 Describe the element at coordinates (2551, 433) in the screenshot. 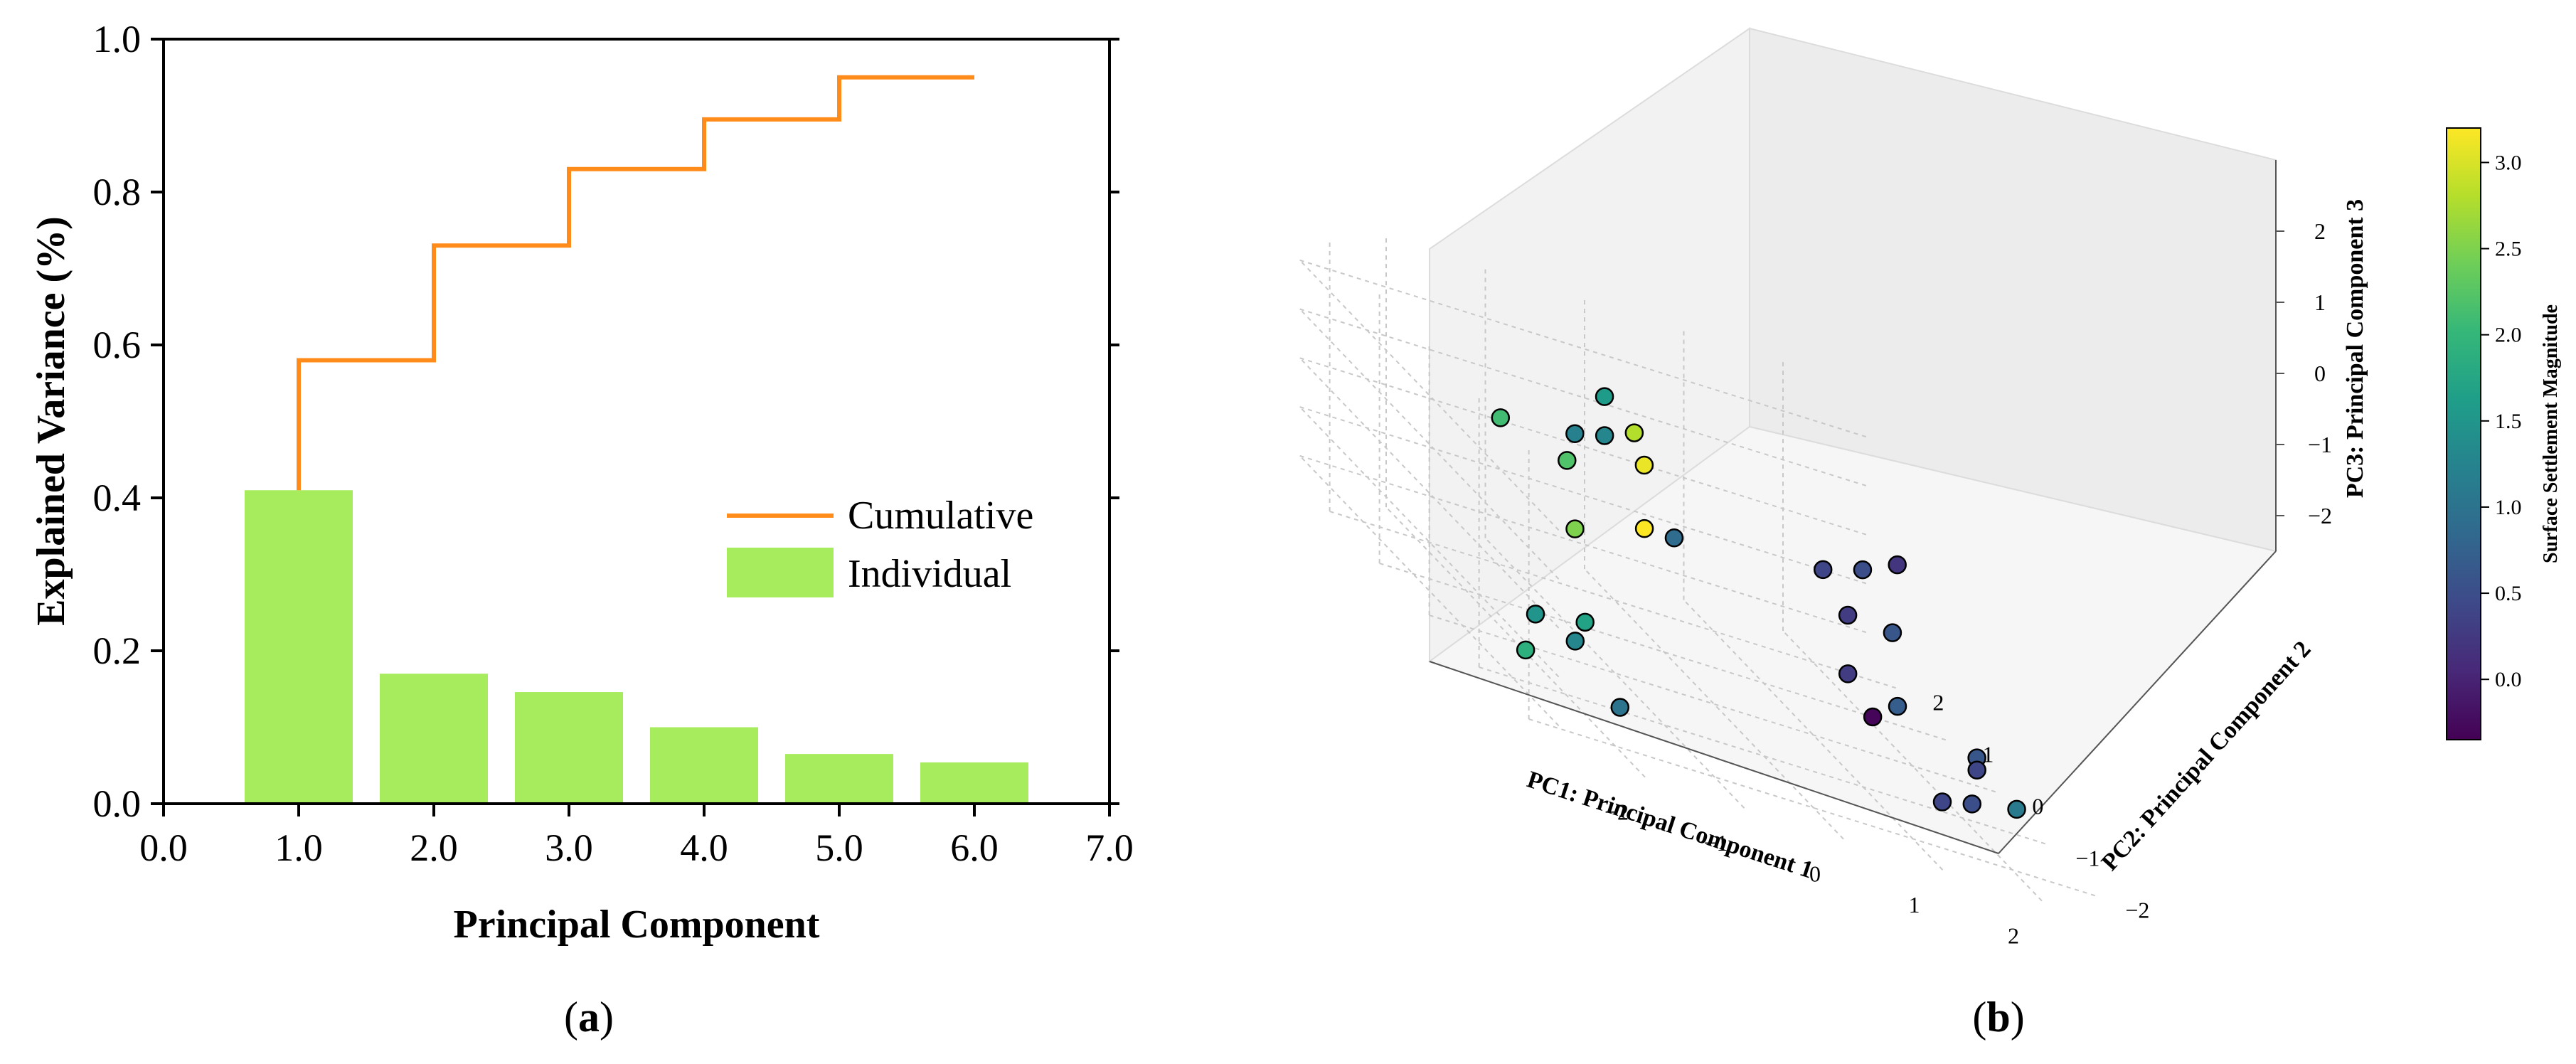

I see `b-colorbar-label: Surface Settlement Magnitude` at that location.